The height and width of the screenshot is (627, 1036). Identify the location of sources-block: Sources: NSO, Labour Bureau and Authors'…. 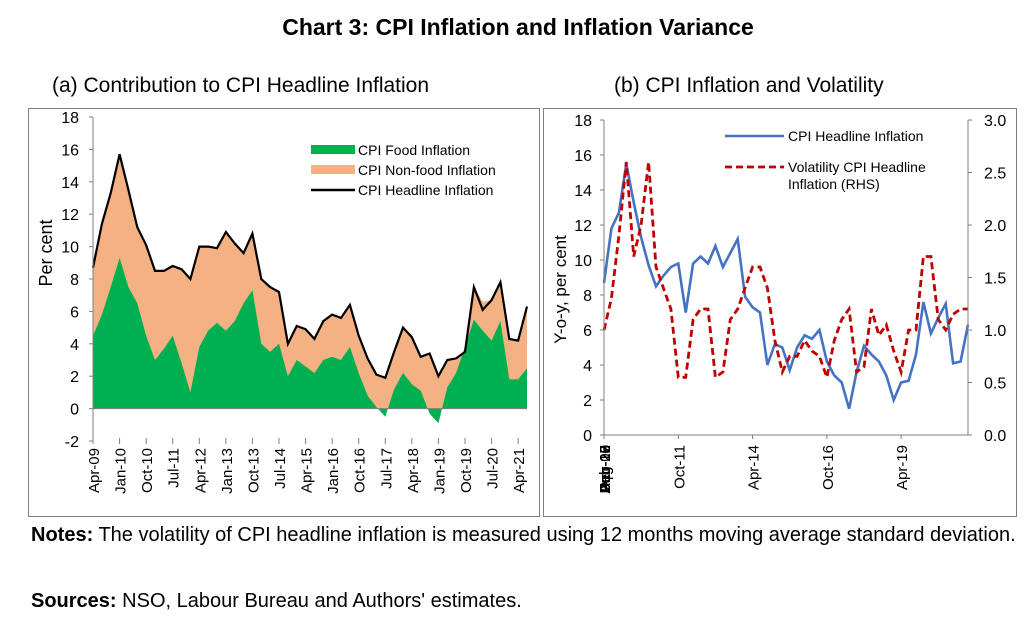
(276, 601).